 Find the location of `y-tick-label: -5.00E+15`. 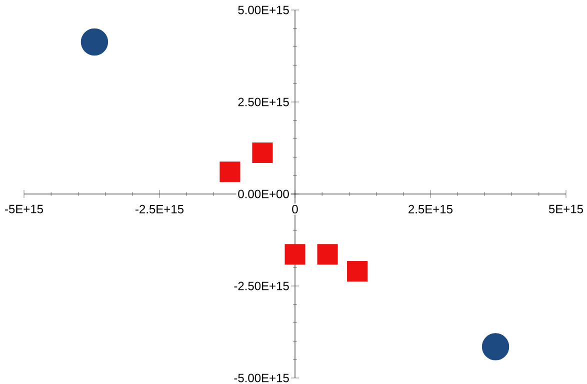

y-tick-label: -5.00E+15 is located at coordinates (261, 378).